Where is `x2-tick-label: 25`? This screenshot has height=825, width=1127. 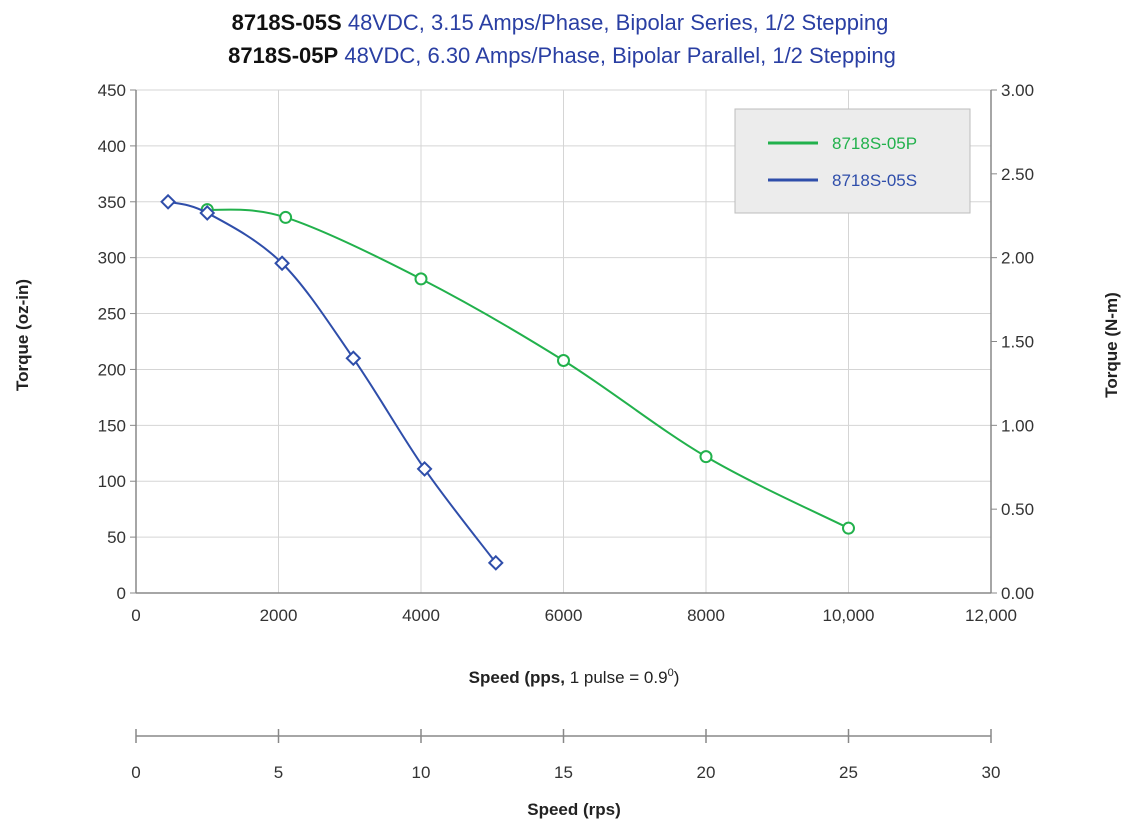
x2-tick-label: 25 is located at coordinates (848, 772).